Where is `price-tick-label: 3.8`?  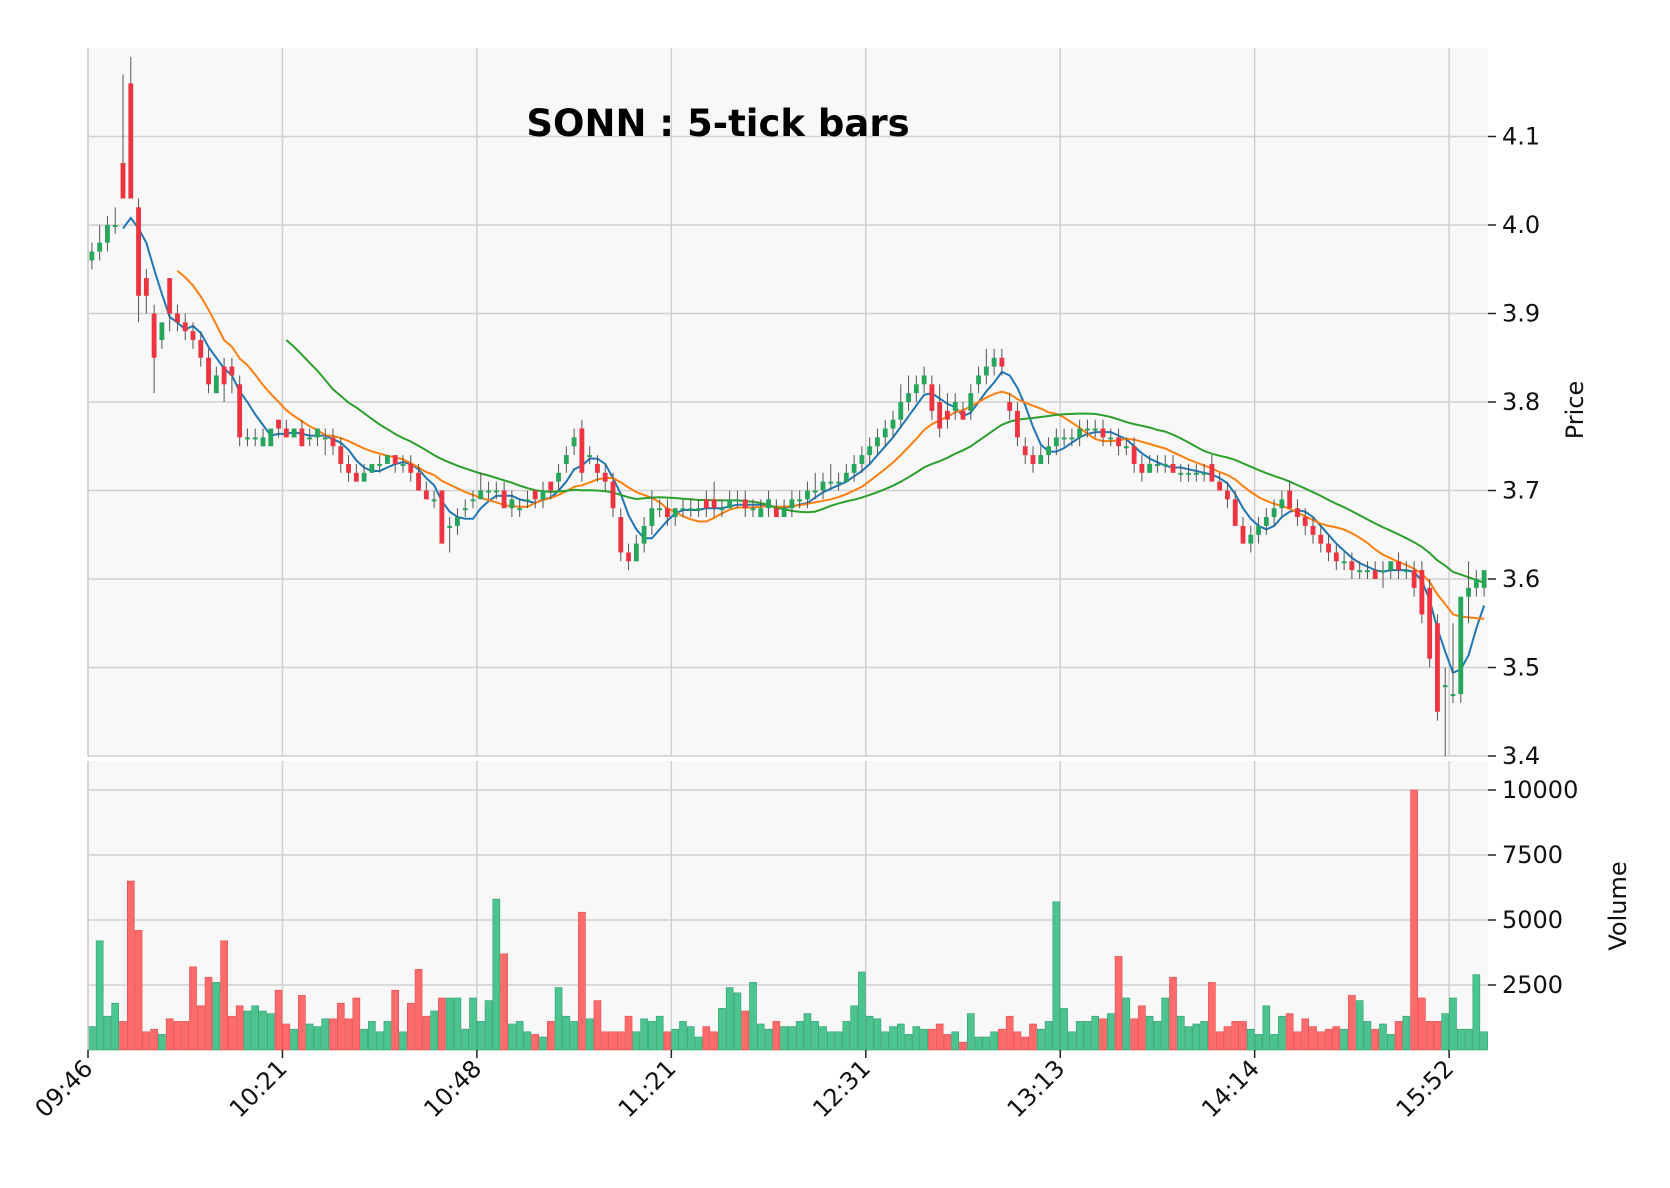 price-tick-label: 3.8 is located at coordinates (1521, 402).